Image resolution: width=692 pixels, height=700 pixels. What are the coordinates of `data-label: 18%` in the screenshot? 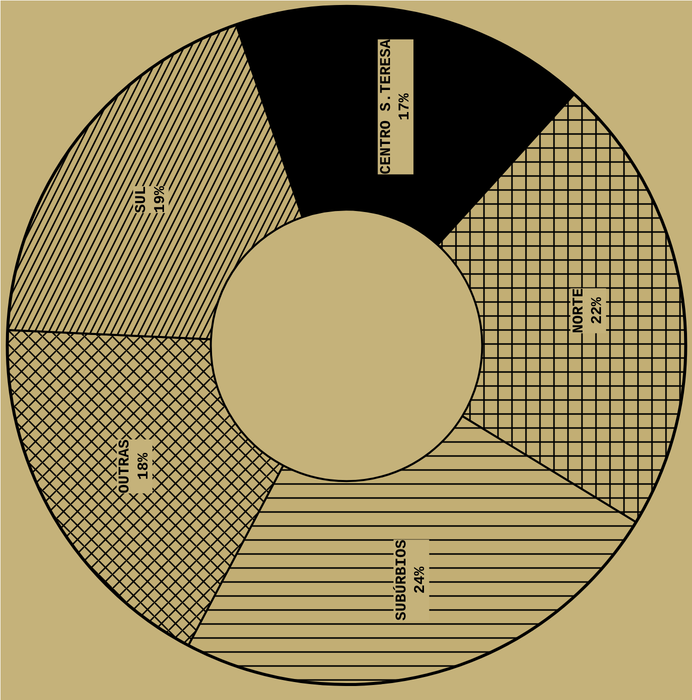 It's located at (143, 466).